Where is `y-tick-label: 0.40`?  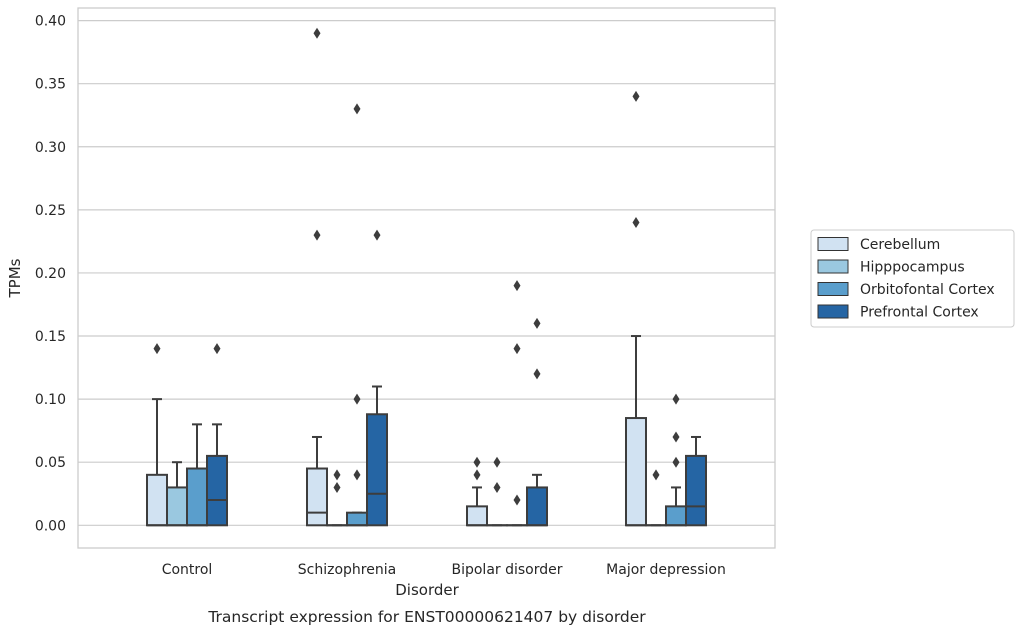
y-tick-label: 0.40 is located at coordinates (50, 22).